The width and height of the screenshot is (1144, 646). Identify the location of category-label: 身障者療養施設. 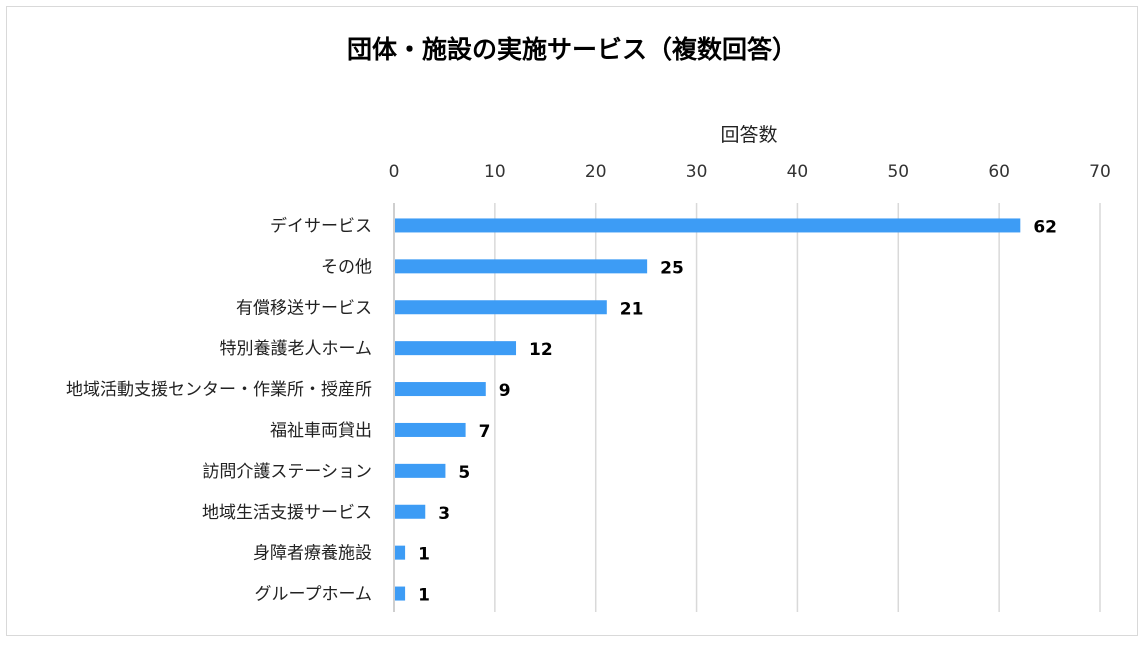
(312, 554).